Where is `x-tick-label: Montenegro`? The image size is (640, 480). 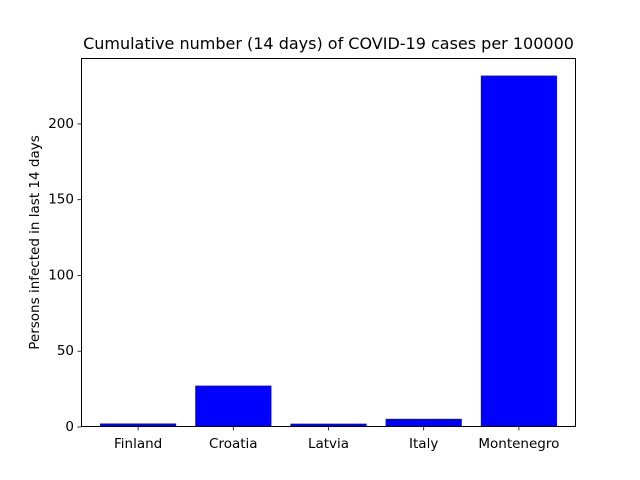
x-tick-label: Montenegro is located at coordinates (518, 444).